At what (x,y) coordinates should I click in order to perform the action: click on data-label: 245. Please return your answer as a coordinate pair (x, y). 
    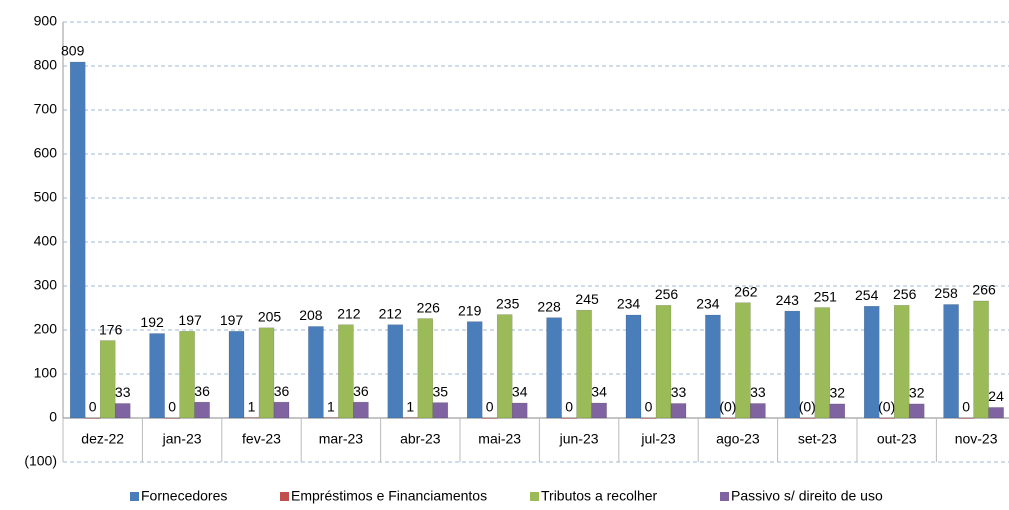
    Looking at the image, I should click on (587, 299).